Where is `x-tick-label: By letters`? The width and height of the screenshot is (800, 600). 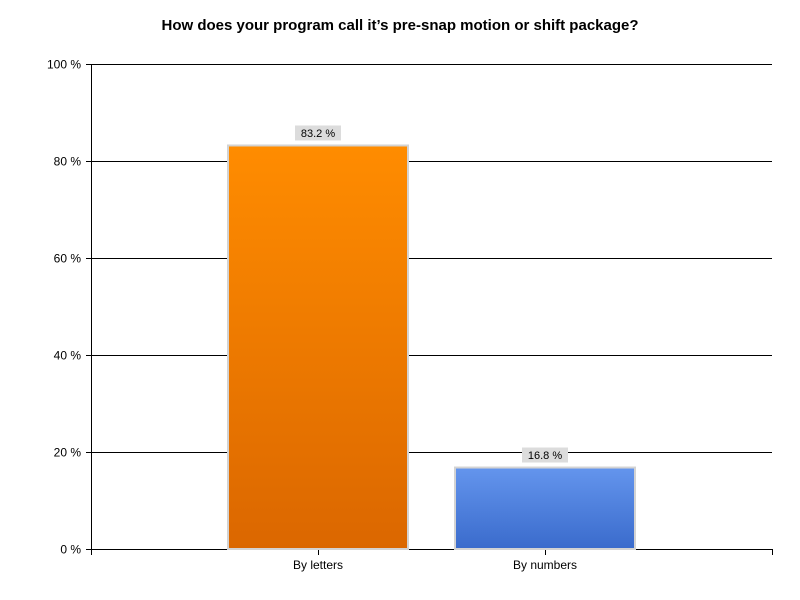 x-tick-label: By letters is located at coordinates (318, 565).